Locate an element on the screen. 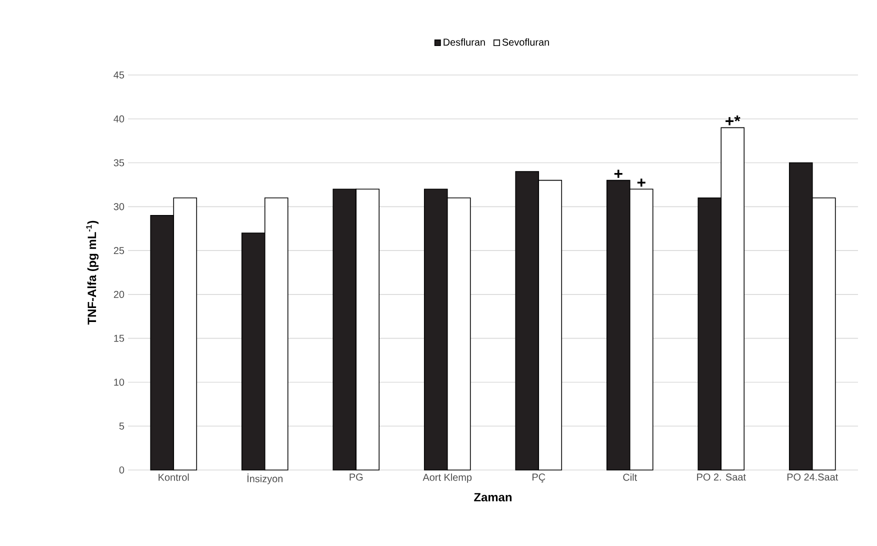 This screenshot has width=877, height=546. legend-label: Desfluran is located at coordinates (464, 42).